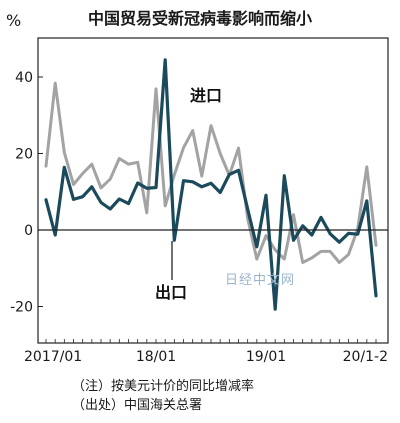 This screenshot has height=423, width=400. I want to click on watermark: 日经中文网, so click(260, 280).